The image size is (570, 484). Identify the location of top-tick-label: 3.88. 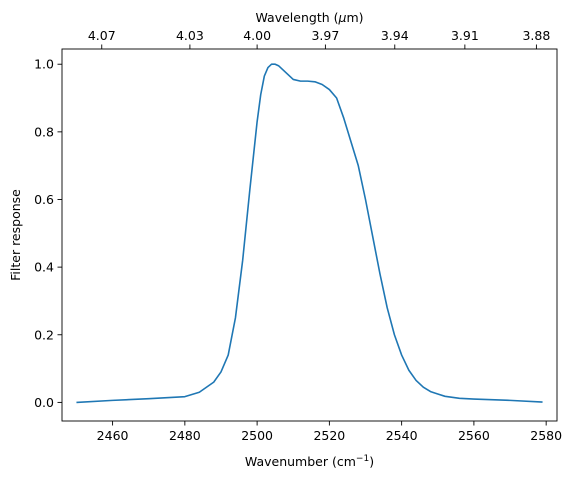
(536, 35).